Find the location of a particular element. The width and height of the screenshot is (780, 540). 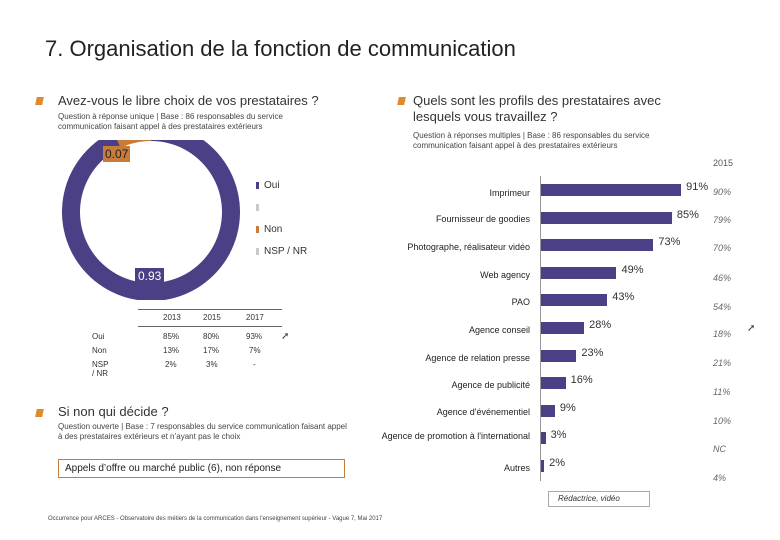

redactrice-box is located at coordinates (599, 499).